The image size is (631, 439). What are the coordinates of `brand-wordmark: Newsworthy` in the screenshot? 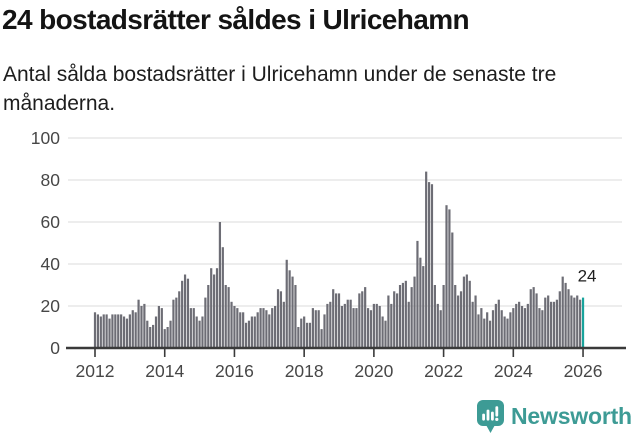 It's located at (571, 416).